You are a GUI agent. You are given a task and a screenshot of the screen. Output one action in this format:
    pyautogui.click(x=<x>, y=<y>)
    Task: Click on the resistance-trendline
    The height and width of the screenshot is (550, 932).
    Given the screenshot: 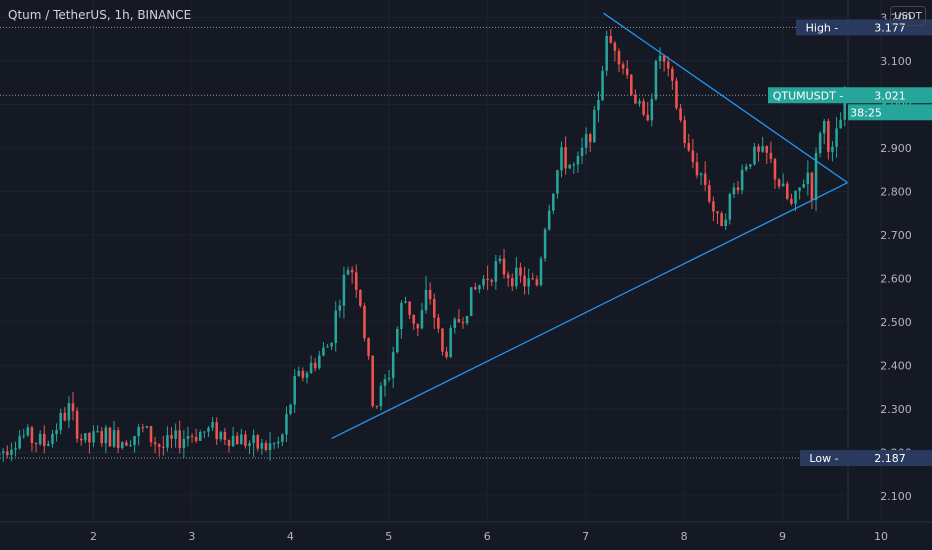 What is the action you would take?
    pyautogui.click(x=725, y=98)
    